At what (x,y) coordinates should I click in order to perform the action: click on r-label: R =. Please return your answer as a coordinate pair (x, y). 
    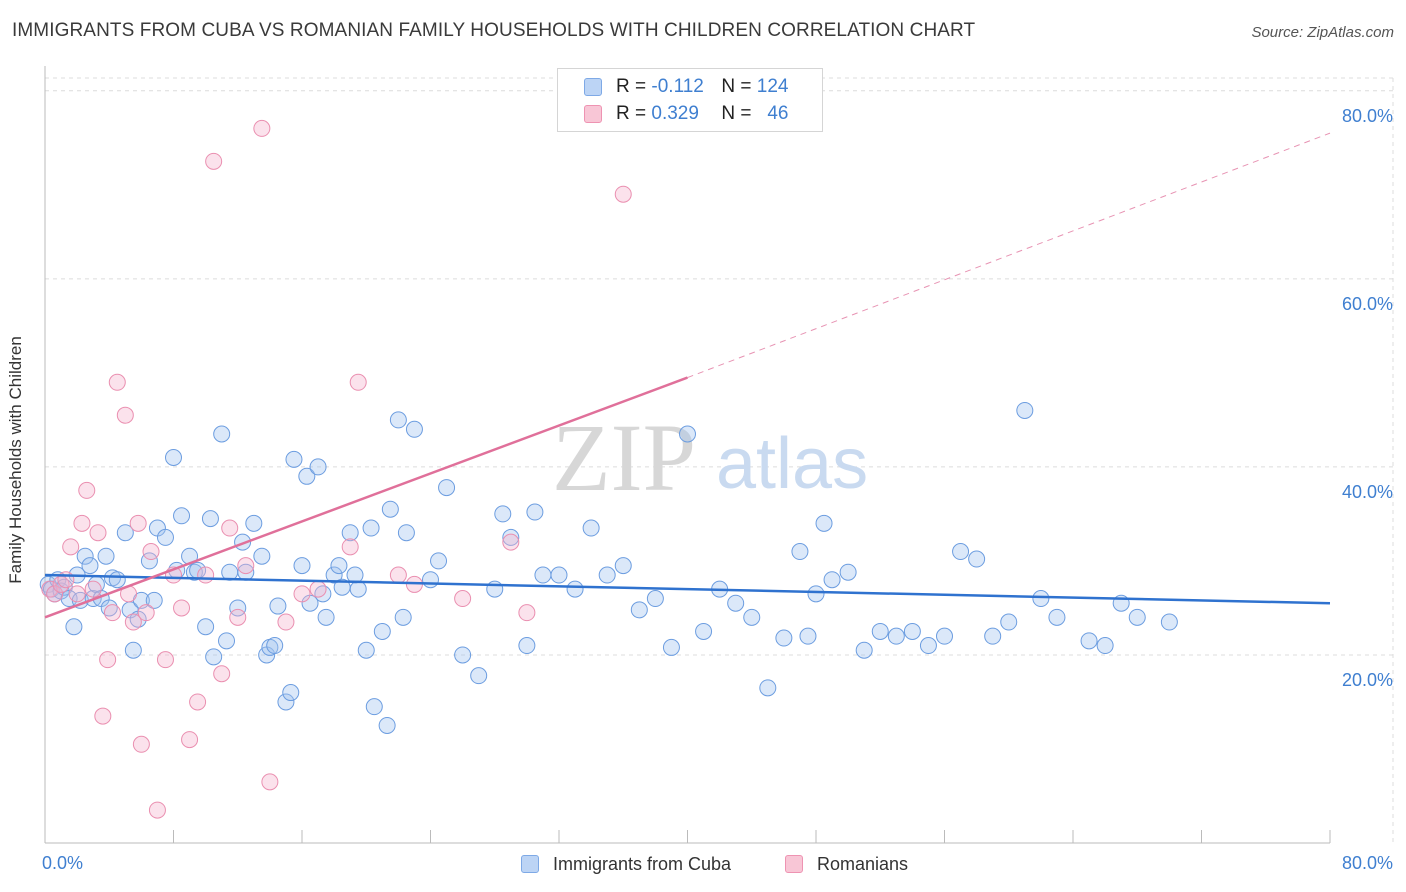
    Looking at the image, I should click on (631, 86).